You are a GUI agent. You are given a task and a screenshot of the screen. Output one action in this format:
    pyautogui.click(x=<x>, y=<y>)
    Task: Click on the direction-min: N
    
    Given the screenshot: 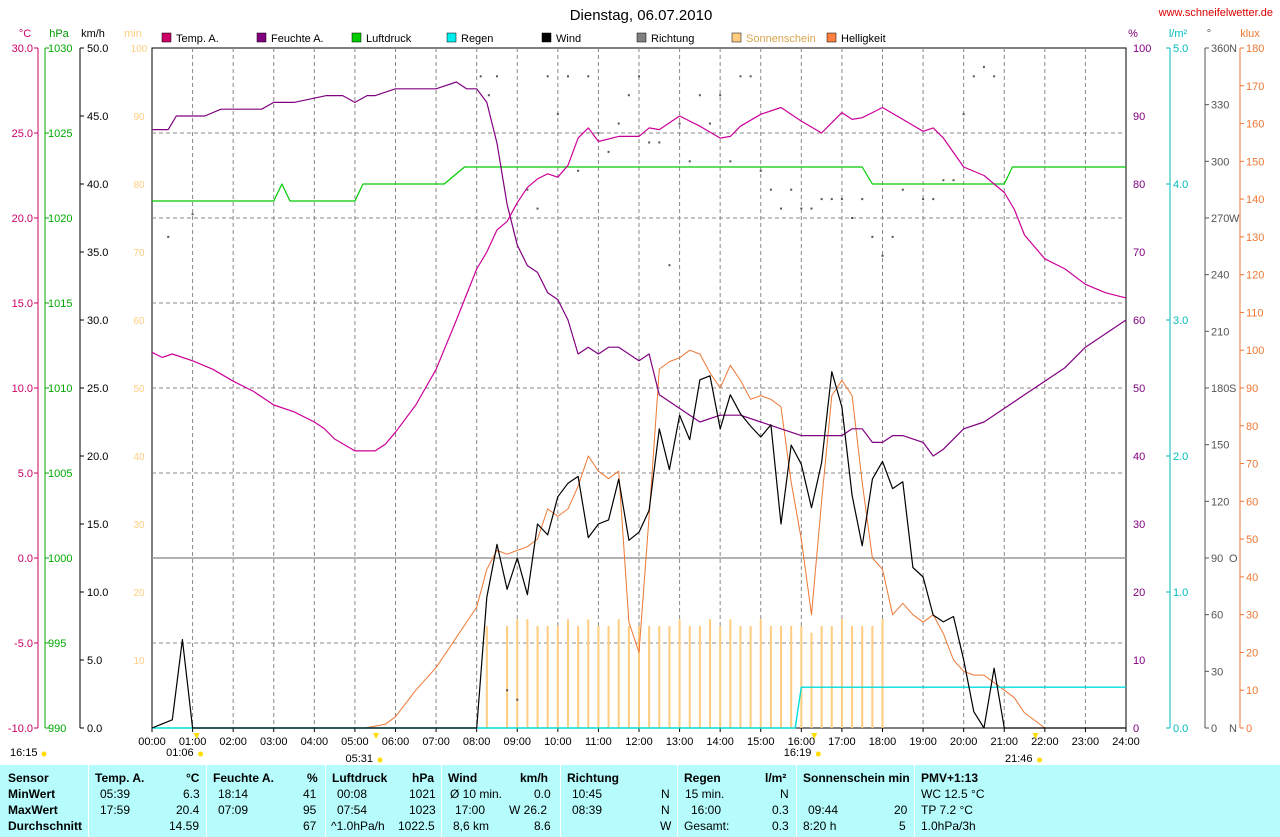 What is the action you would take?
    pyautogui.click(x=665, y=794)
    